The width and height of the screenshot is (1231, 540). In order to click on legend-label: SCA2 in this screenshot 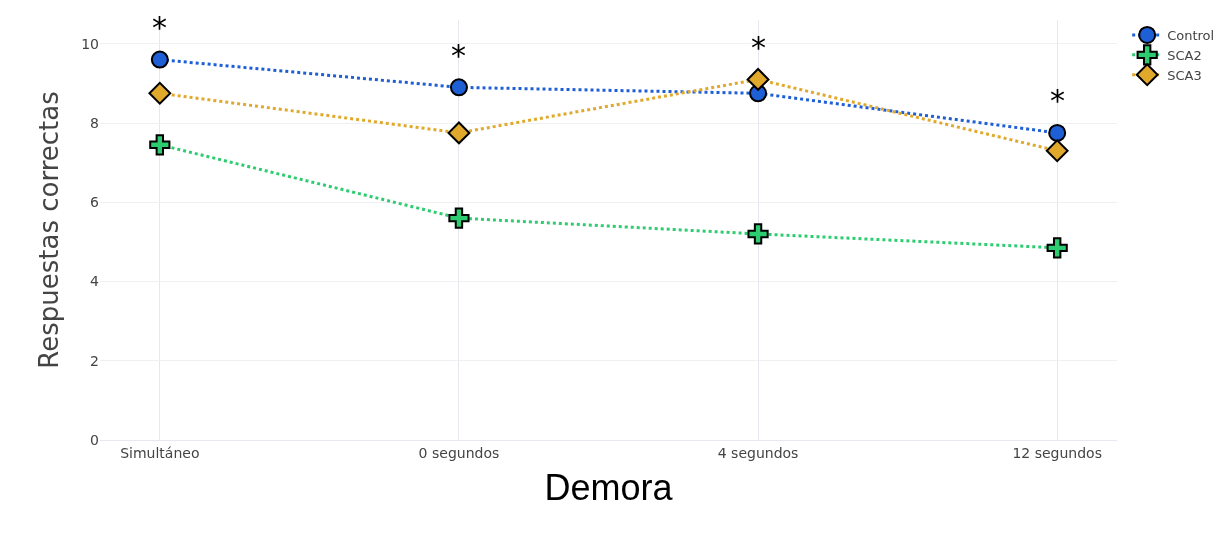, I will do `click(1184, 55)`.